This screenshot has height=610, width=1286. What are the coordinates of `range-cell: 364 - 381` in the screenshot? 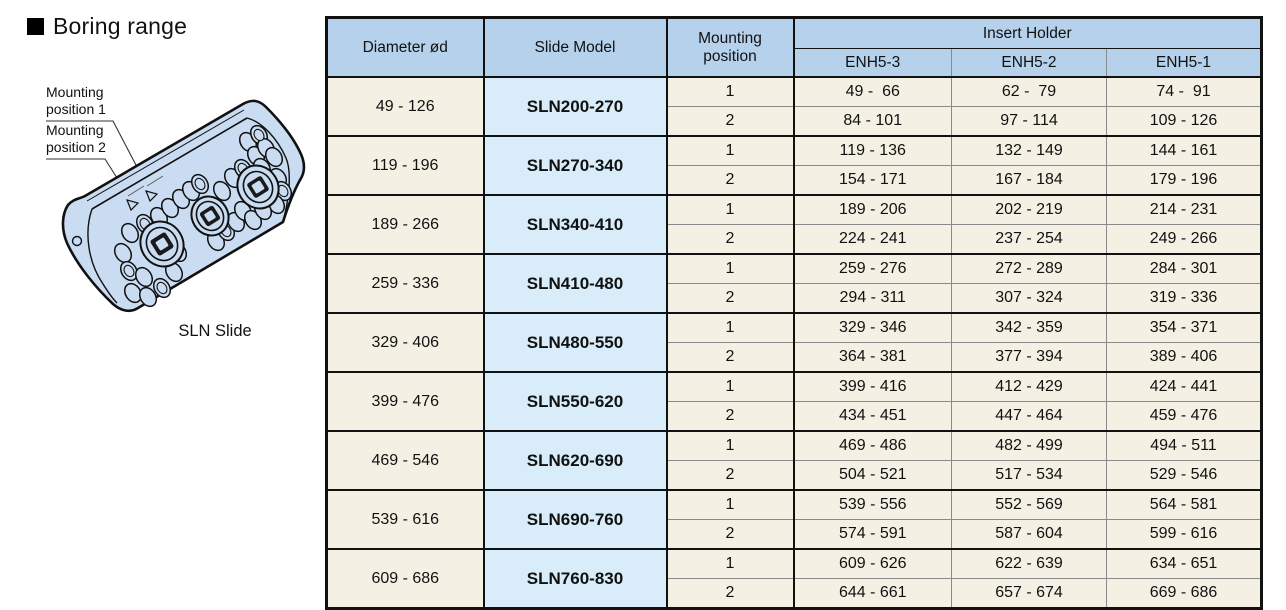 It's located at (872, 357).